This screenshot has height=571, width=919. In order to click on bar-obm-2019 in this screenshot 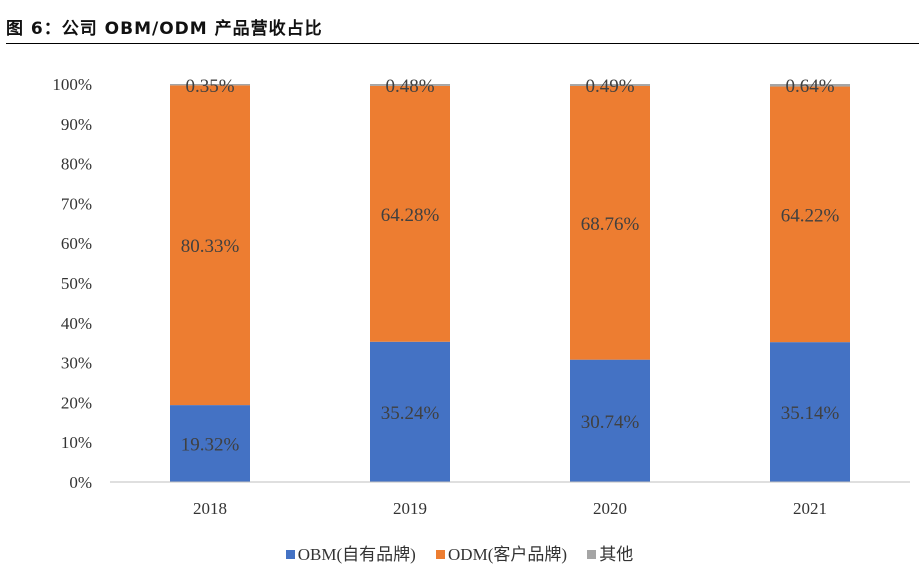, I will do `click(410, 411)`.